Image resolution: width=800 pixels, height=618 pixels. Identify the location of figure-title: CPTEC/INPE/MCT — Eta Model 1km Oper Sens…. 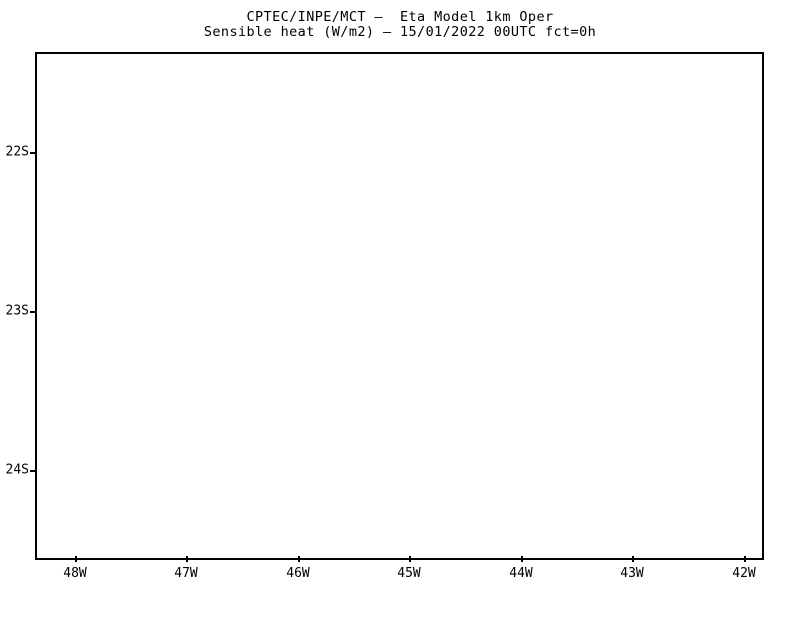
(400, 25).